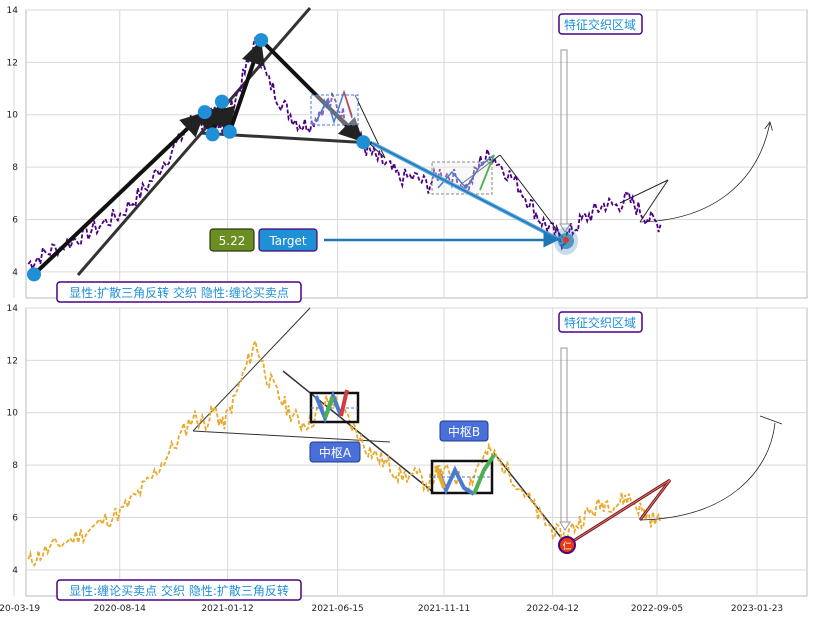 This screenshot has height=620, width=813. Describe the element at coordinates (348, 104) in the screenshot. I see `top-pivot-red-stroke` at that location.